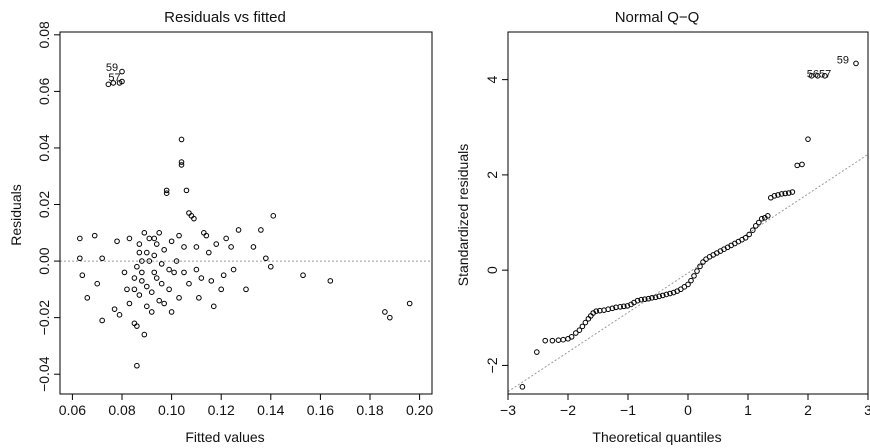 The image size is (870, 448). What do you see at coordinates (568, 410) in the screenshot?
I see `right-x-tick-label: −2` at bounding box center [568, 410].